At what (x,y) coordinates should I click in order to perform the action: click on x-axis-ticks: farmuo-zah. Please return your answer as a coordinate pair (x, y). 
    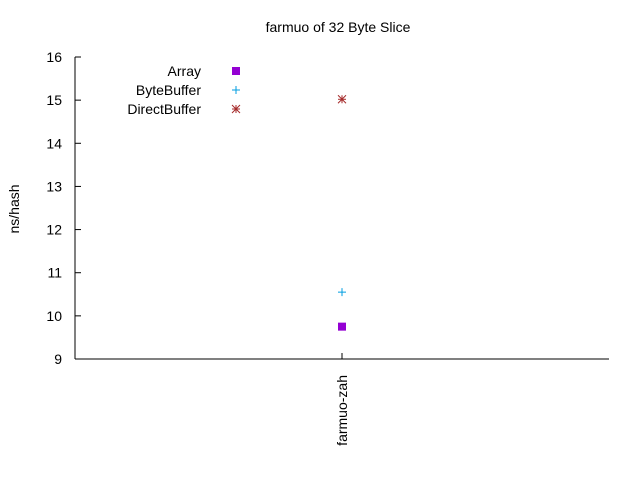
    Looking at the image, I should click on (342, 399).